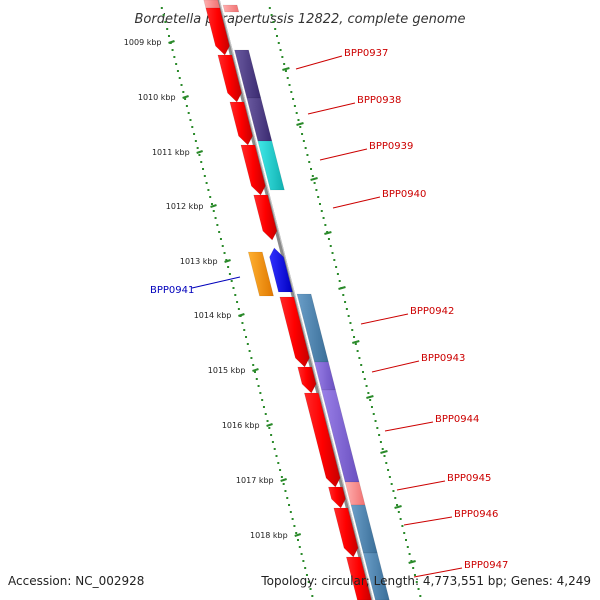 This screenshot has width=600, height=600. What do you see at coordinates (457, 419) in the screenshot?
I see `gene-label-bpp0944: BPP0944` at bounding box center [457, 419].